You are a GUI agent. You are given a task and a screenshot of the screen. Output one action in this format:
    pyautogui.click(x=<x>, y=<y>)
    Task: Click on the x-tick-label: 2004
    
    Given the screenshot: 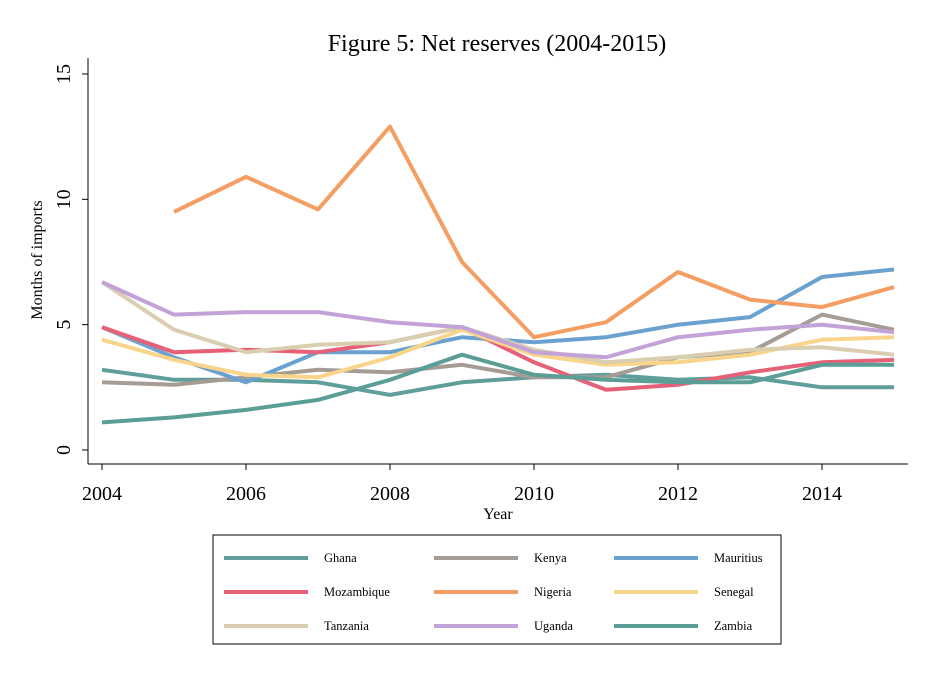 What is the action you would take?
    pyautogui.click(x=102, y=494)
    